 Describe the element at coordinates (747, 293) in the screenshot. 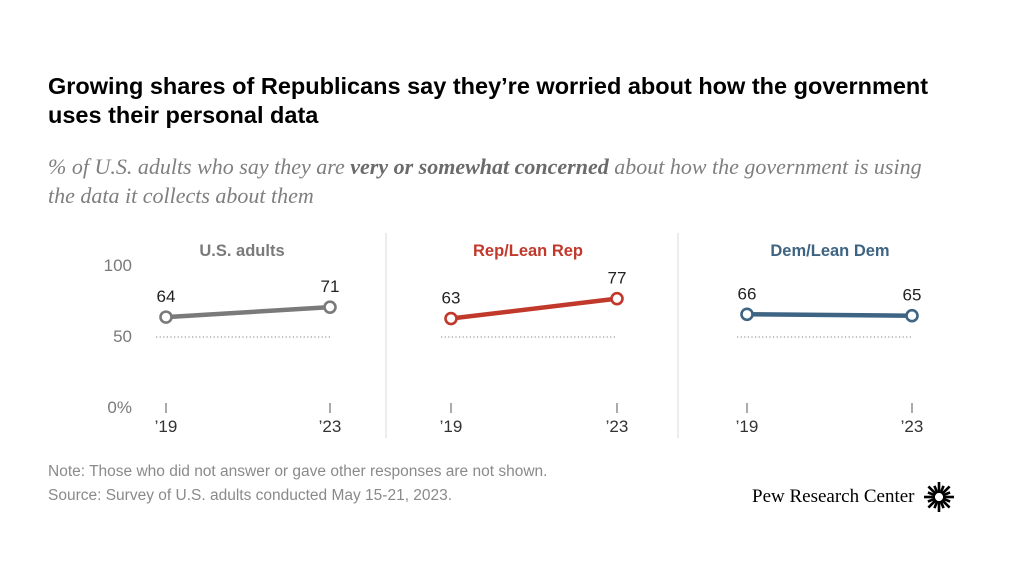

I see `data-label: 66` at that location.